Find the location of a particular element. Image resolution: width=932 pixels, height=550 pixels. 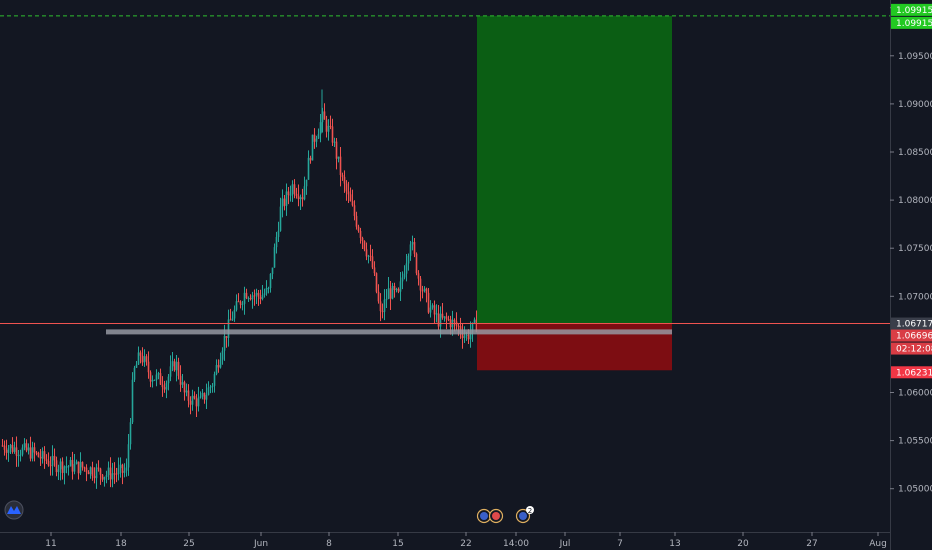

price-tick-label: 1.06000 is located at coordinates (915, 394).